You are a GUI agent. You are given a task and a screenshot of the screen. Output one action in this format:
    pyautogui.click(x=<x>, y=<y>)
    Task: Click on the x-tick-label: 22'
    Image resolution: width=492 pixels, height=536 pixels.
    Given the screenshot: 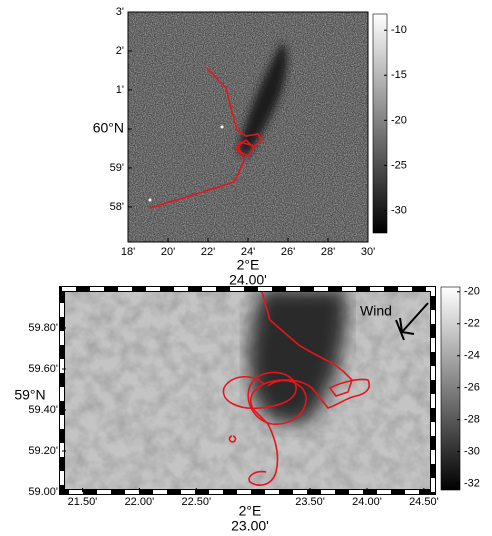 What is the action you would take?
    pyautogui.click(x=208, y=252)
    